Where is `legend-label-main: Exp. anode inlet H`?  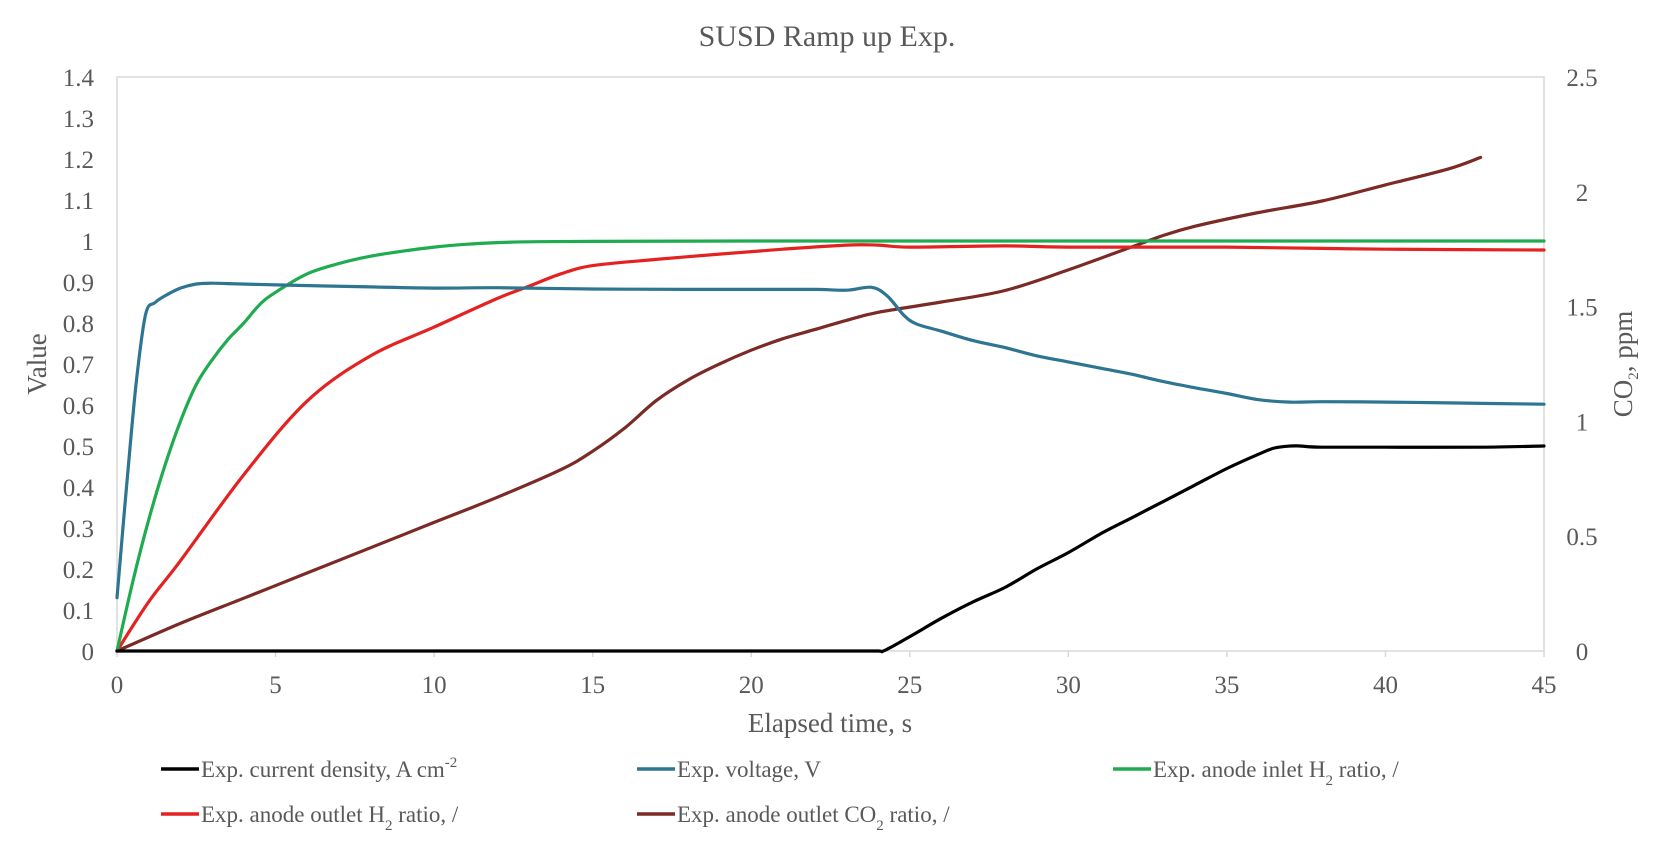 legend-label-main: Exp. anode inlet H is located at coordinates (1239, 769).